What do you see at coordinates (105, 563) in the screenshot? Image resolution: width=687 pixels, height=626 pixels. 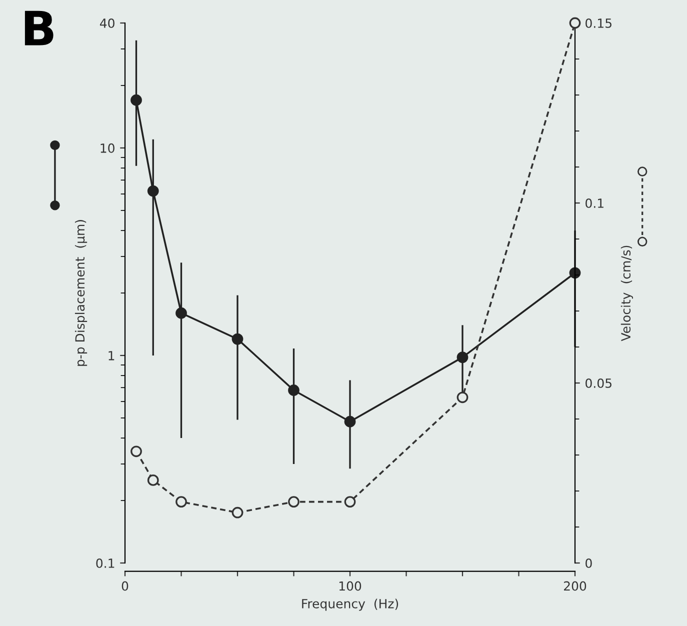 I see `y-tick-label: 0.1` at bounding box center [105, 563].